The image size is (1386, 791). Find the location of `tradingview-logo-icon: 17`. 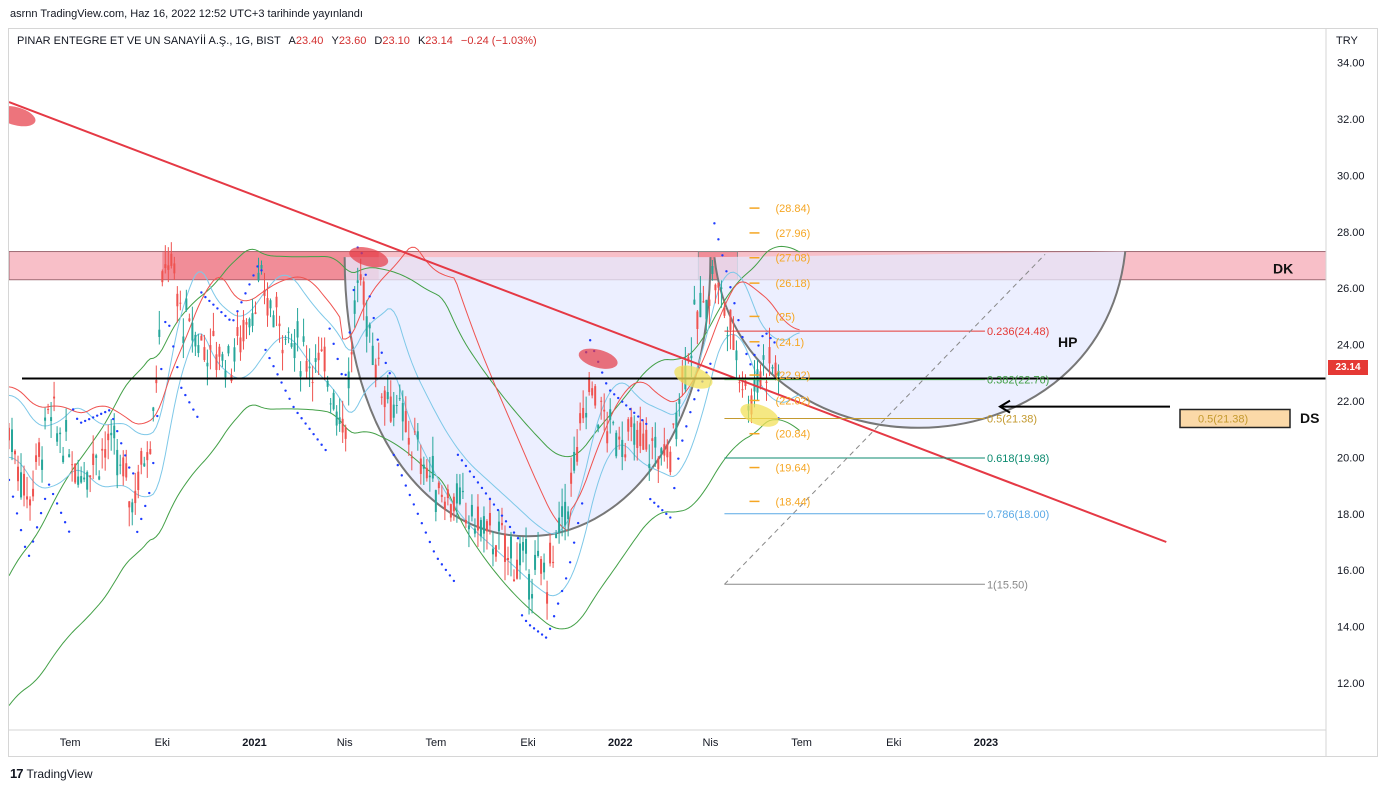

tradingview-logo-icon: 17 is located at coordinates (17, 773).